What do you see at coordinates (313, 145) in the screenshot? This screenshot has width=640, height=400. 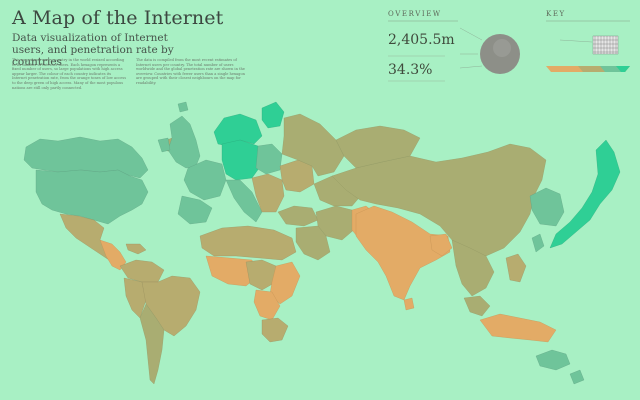 I see `country-russia` at bounding box center [313, 145].